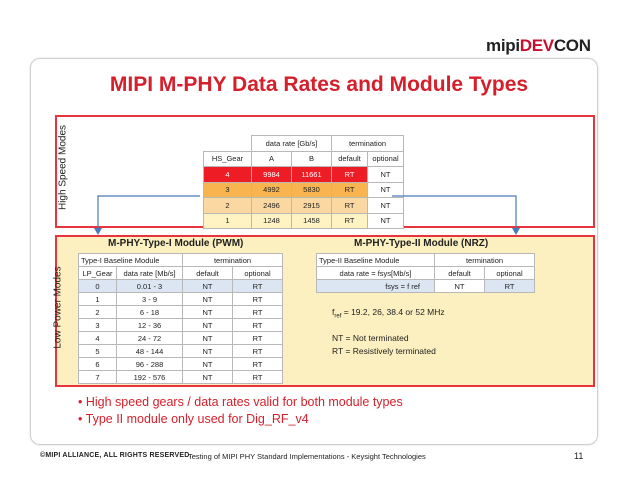 This screenshot has height=493, width=638. I want to click on table-row: 5 48 - 144 NT RT, so click(180, 351).